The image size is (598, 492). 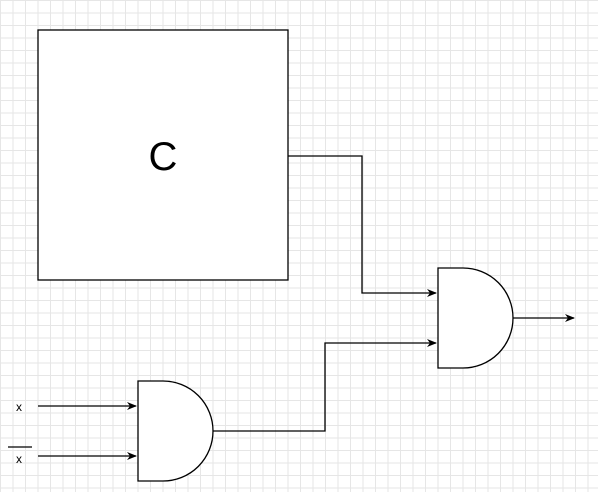 I want to click on input-x-bar-label: x, so click(x=19, y=459).